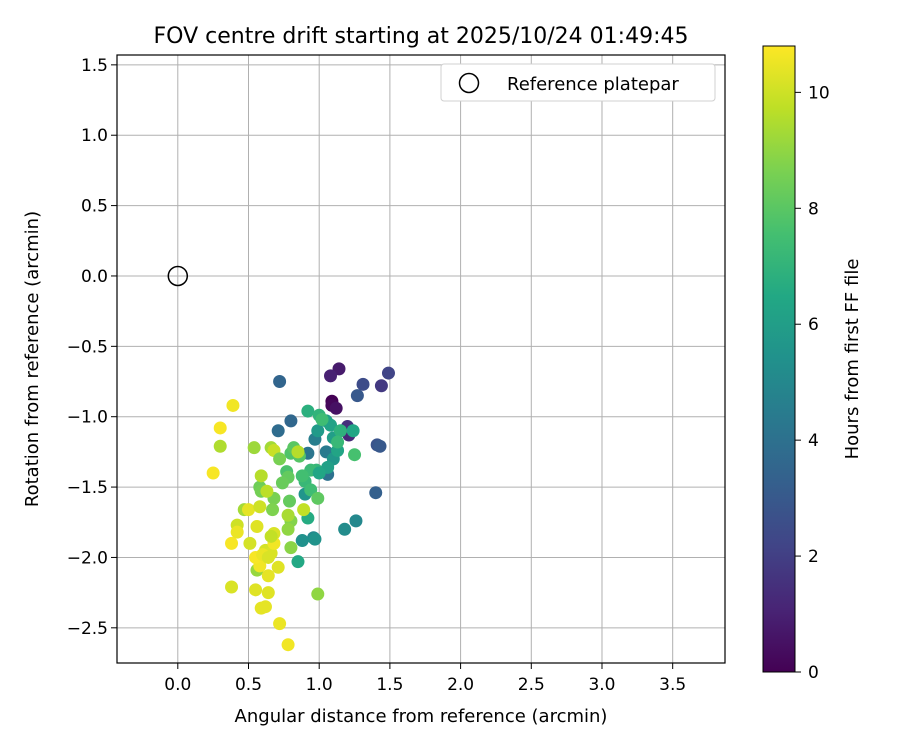 The height and width of the screenshot is (750, 900). What do you see at coordinates (531, 685) in the screenshot?
I see `x-tick-label: 2.5` at bounding box center [531, 685].